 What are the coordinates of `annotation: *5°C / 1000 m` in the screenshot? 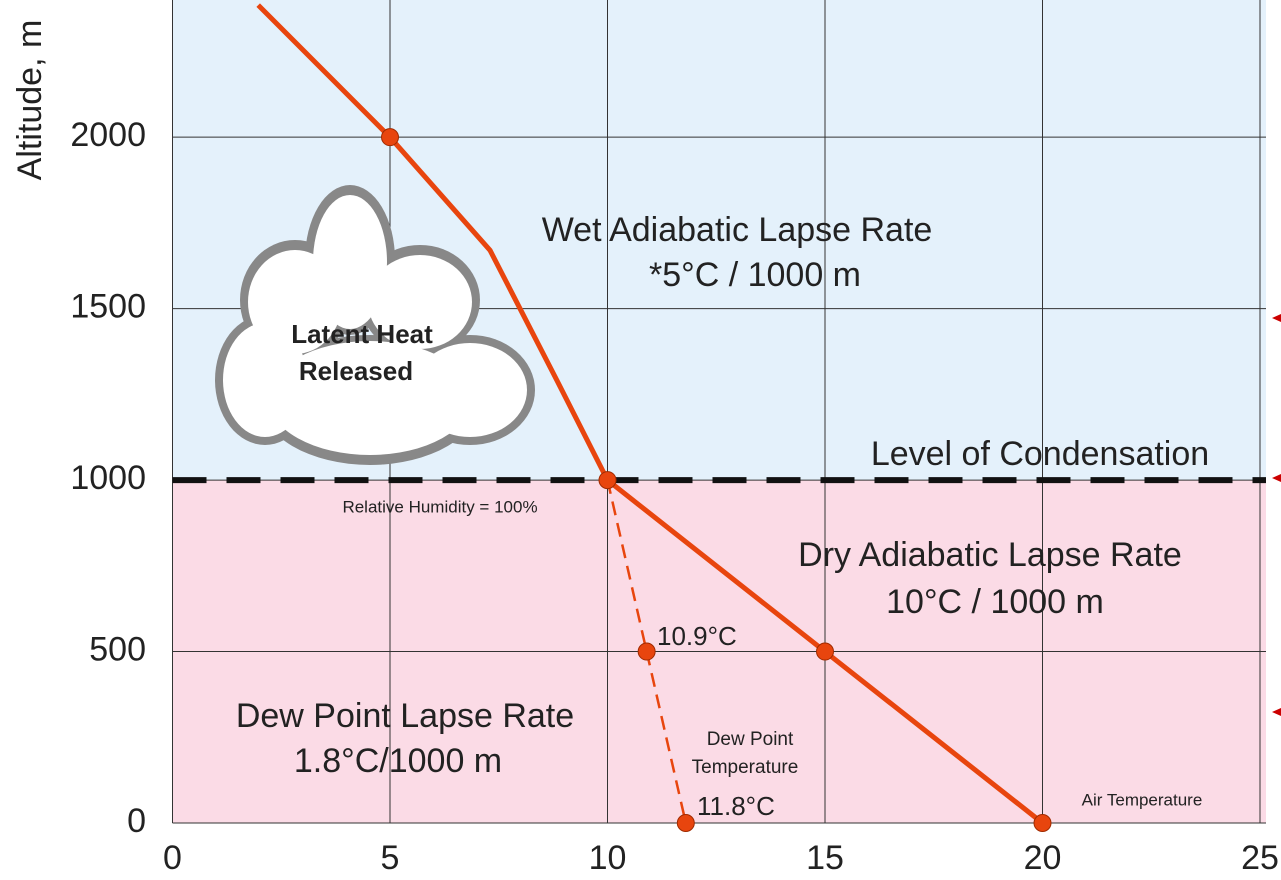 It's located at (755, 275).